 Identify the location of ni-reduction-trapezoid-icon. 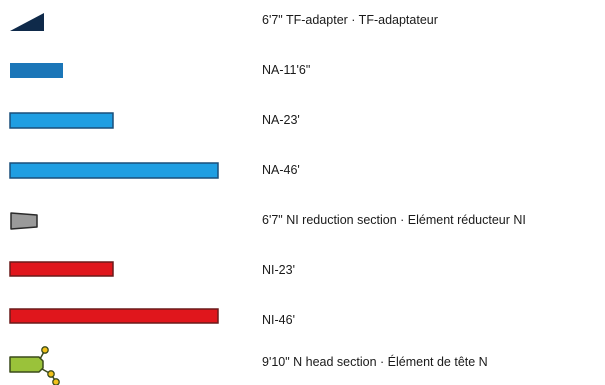
(120, 220).